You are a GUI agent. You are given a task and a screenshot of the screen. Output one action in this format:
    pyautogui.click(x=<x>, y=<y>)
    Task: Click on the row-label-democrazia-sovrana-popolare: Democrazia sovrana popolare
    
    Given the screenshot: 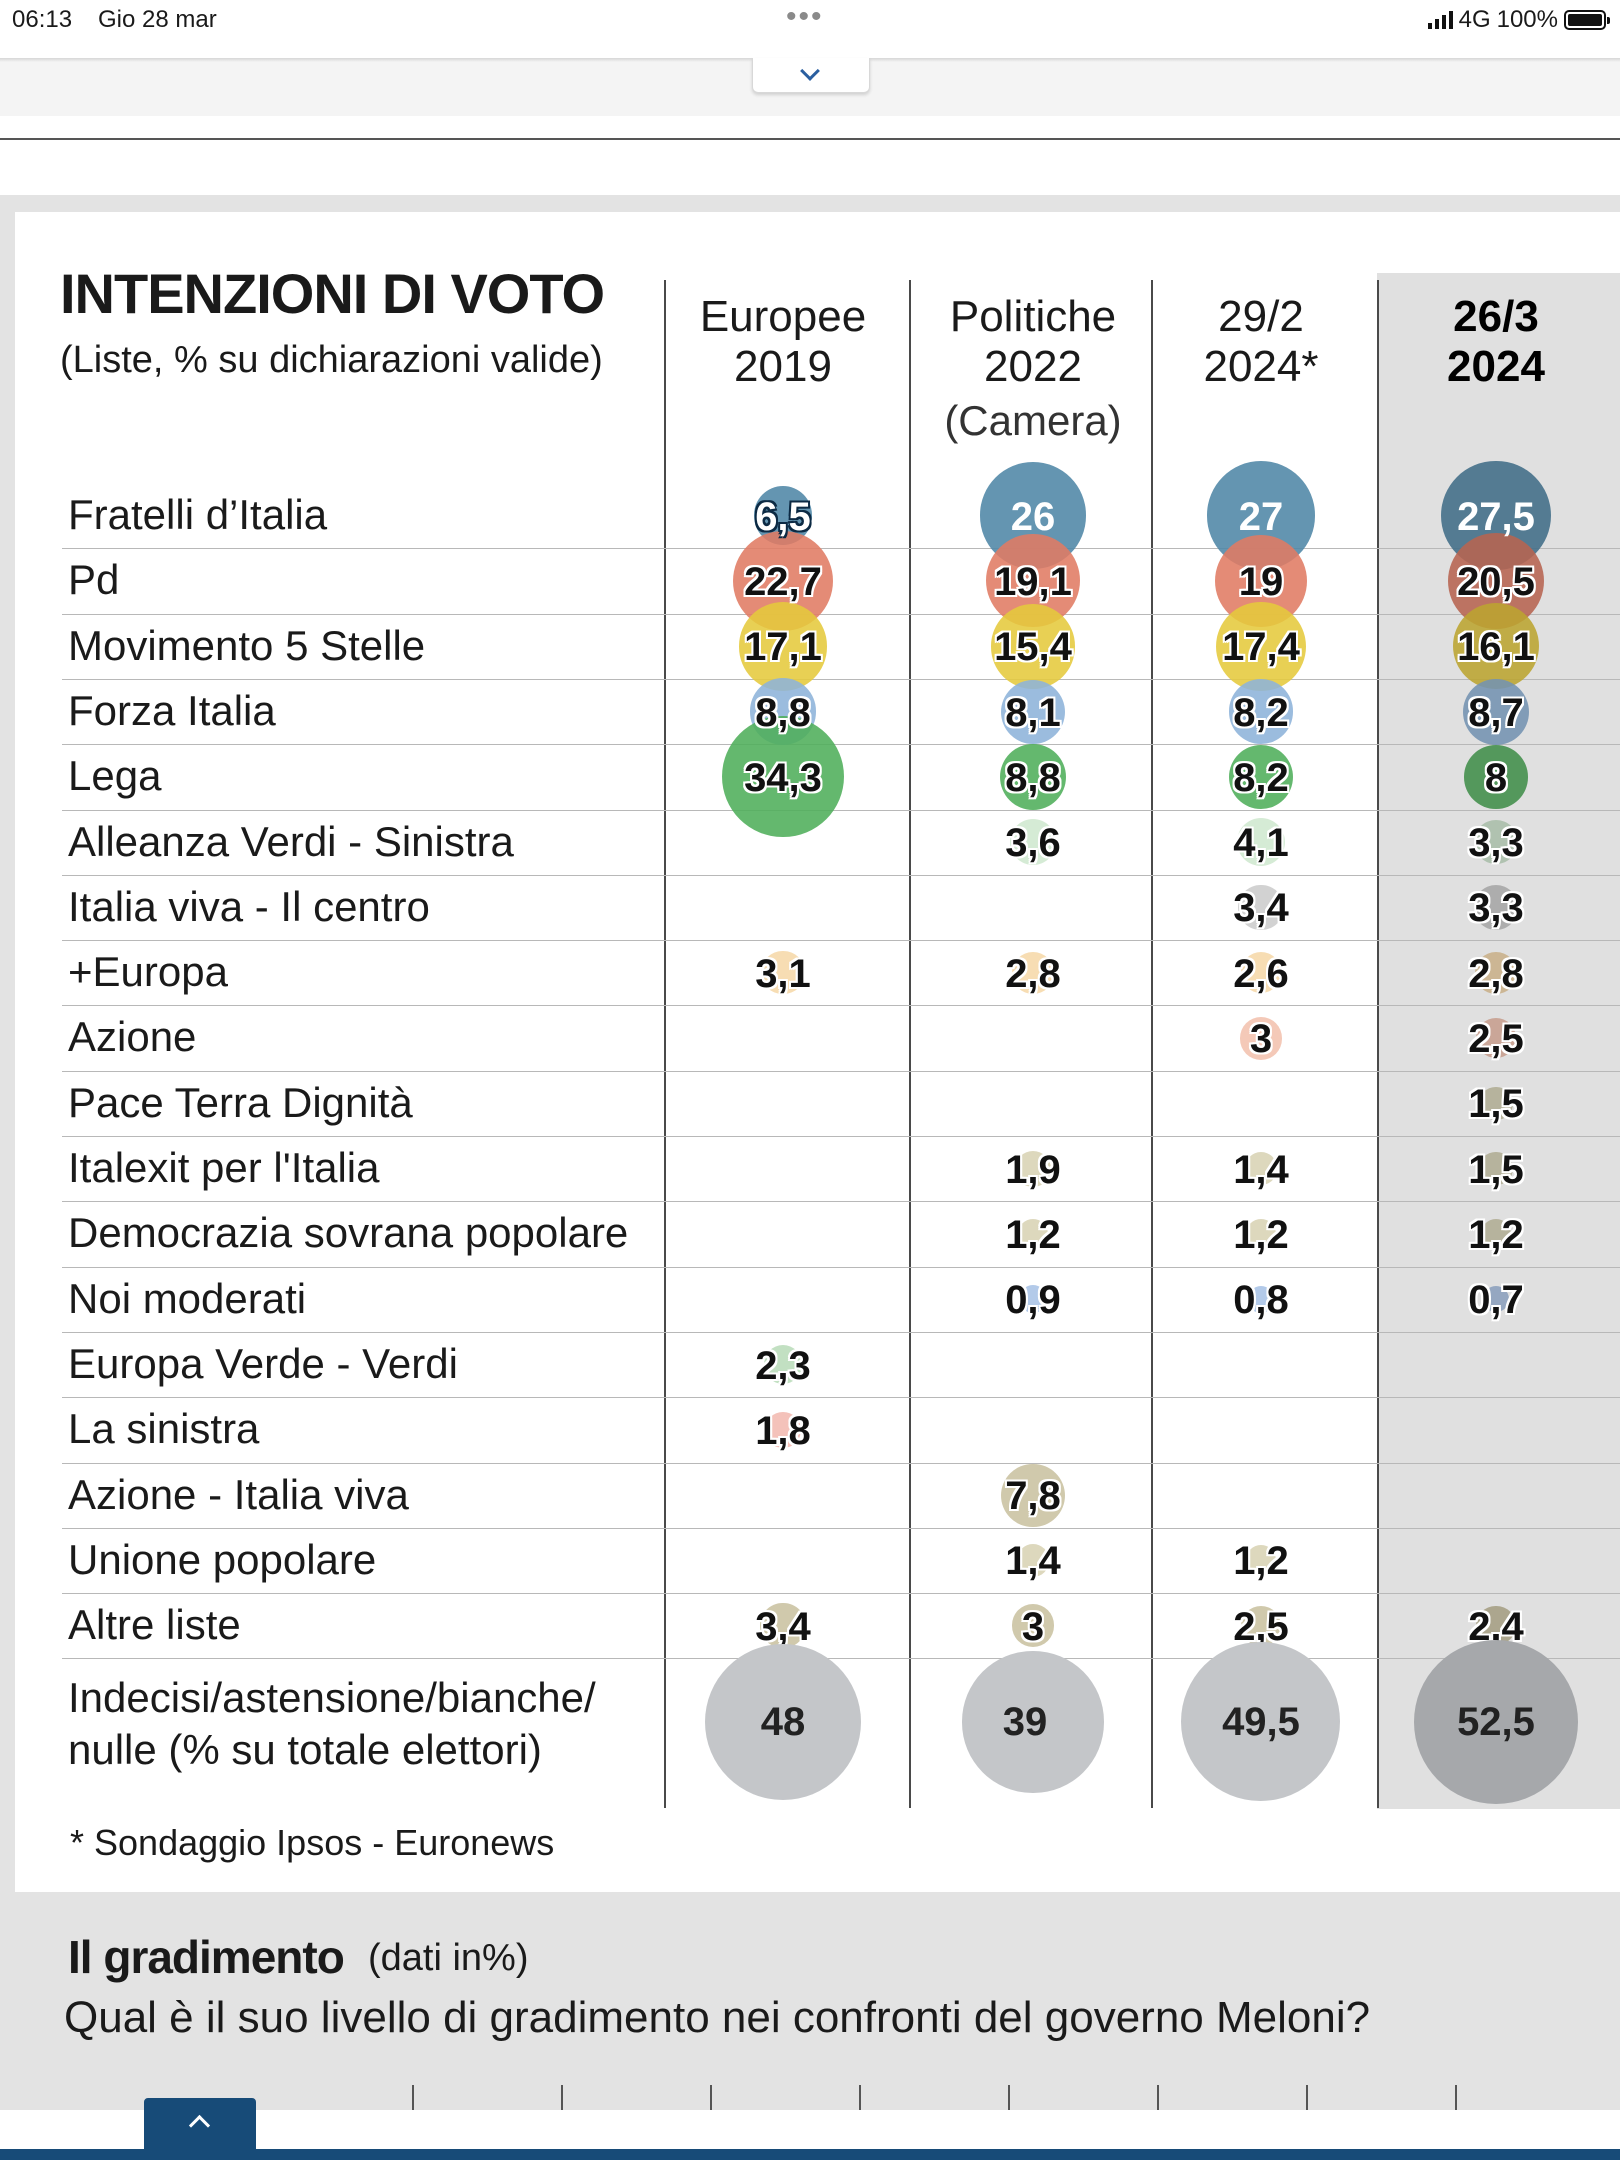 What is the action you would take?
    pyautogui.click(x=348, y=1233)
    